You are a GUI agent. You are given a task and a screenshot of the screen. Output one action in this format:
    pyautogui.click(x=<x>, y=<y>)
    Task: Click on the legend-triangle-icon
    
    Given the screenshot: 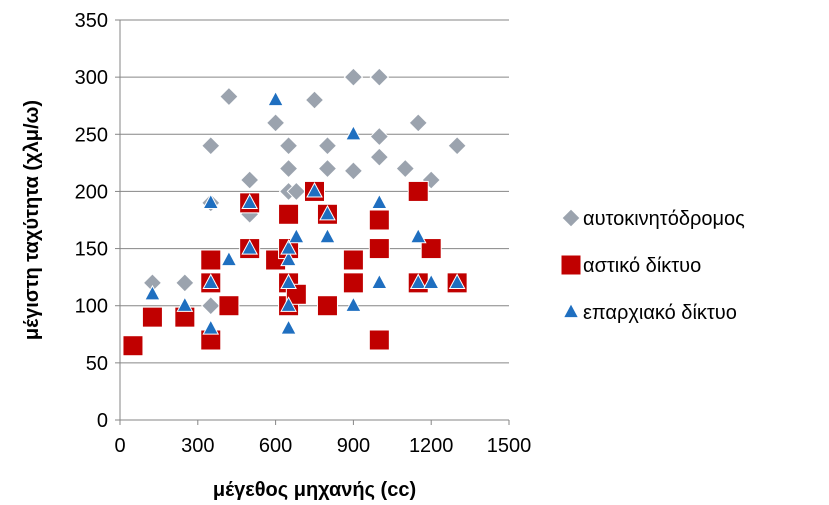 What is the action you would take?
    pyautogui.click(x=571, y=310)
    